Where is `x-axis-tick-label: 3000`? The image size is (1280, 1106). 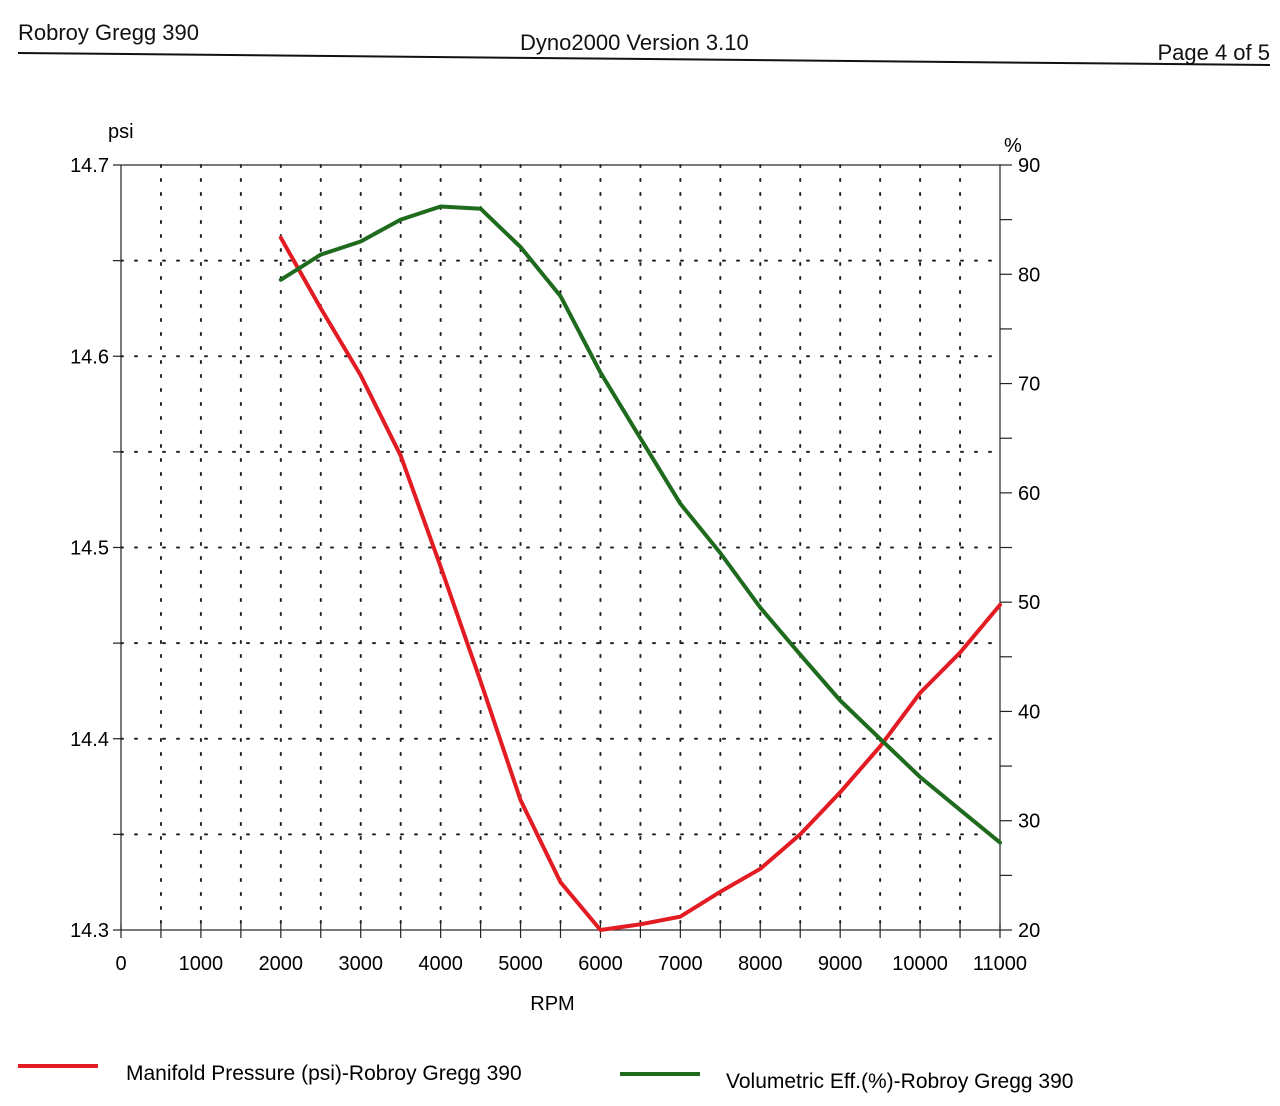 x-axis-tick-label: 3000 is located at coordinates (360, 964).